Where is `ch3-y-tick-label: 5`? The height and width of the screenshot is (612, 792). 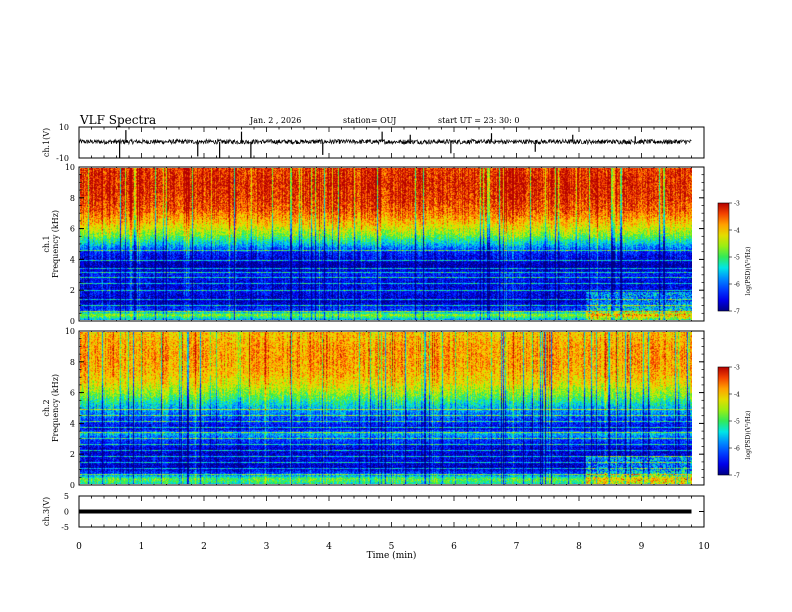 ch3-y-tick-label: 5 is located at coordinates (66, 496).